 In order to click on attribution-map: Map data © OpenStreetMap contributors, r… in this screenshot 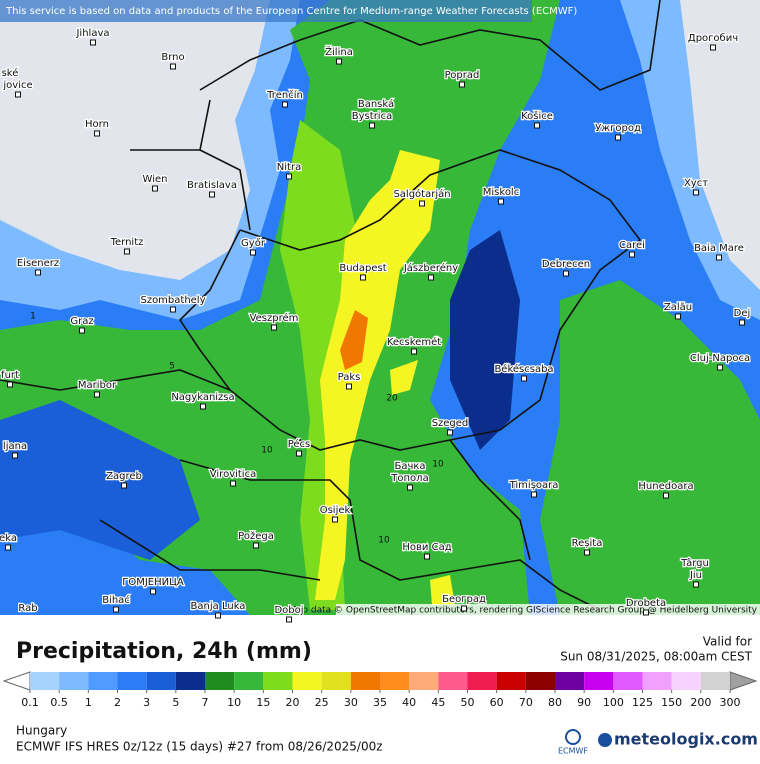, I will do `click(523, 611)`.